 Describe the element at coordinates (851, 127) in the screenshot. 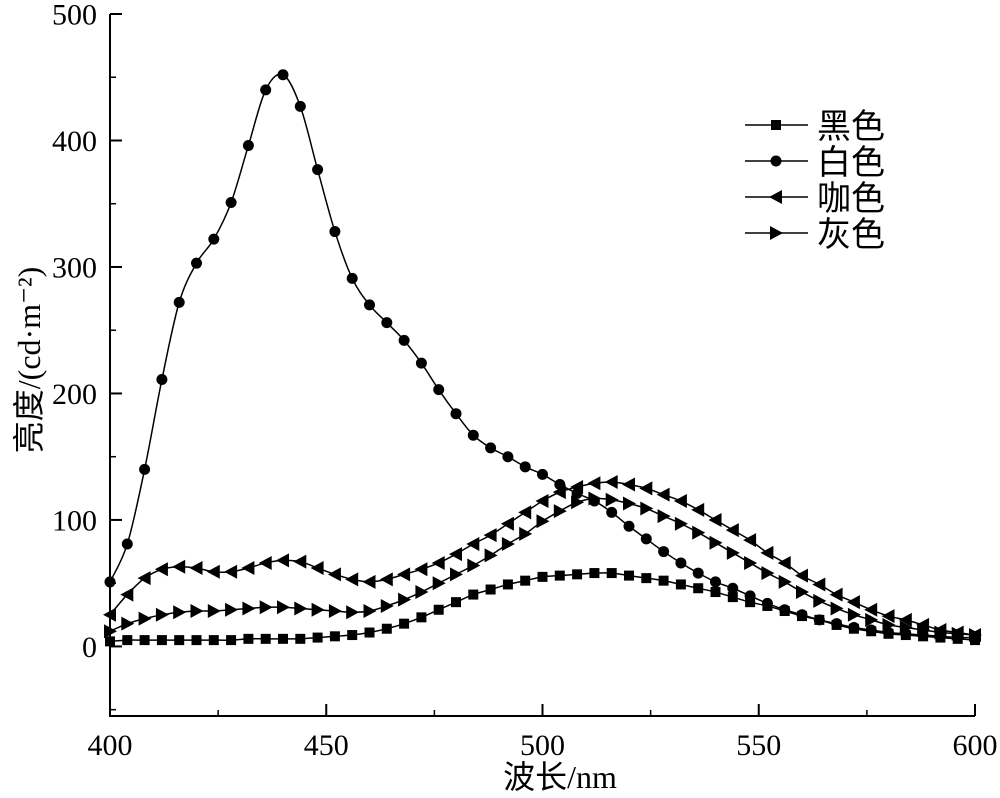

I see `legend-label: 黑色` at that location.